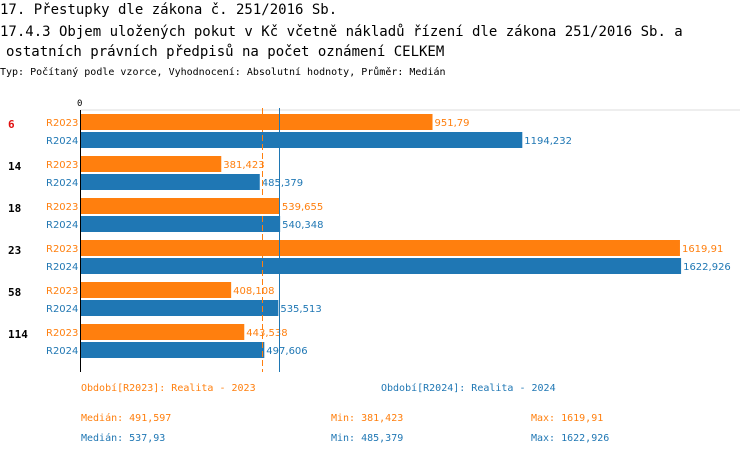  Describe the element at coordinates (15, 166) in the screenshot. I see `category-label: 14` at that location.